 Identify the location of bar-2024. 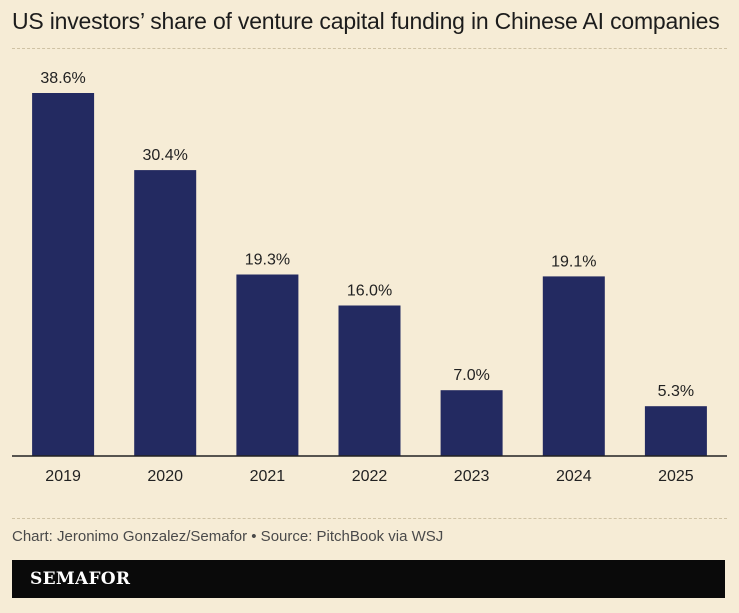
(573, 366).